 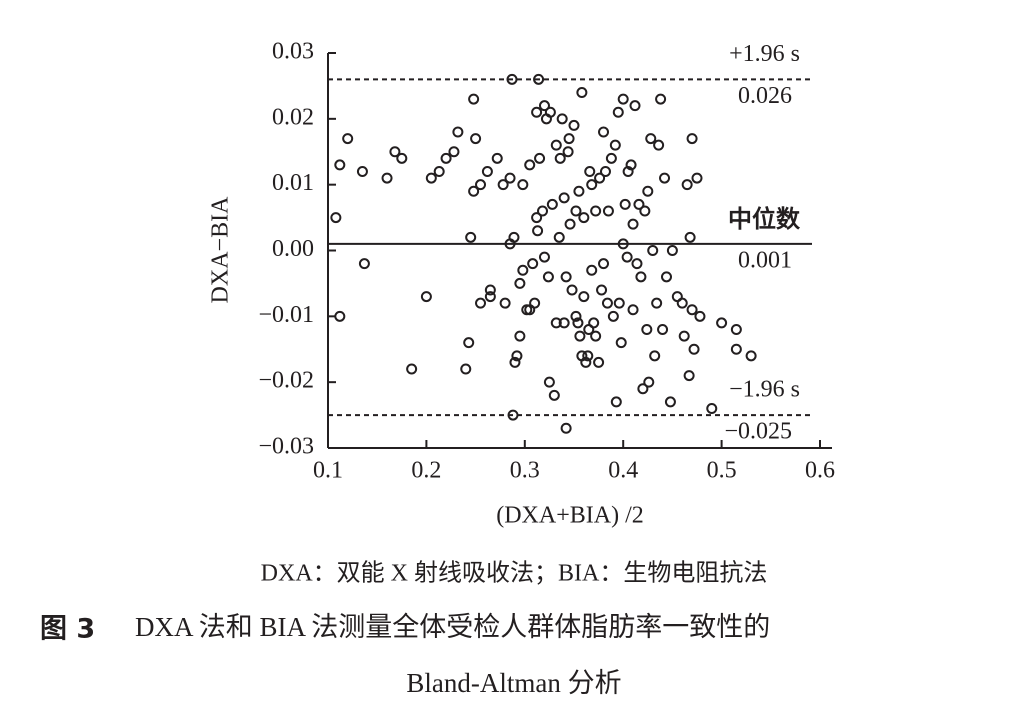 I want to click on x-tick-label: 0.4, so click(x=623, y=471).